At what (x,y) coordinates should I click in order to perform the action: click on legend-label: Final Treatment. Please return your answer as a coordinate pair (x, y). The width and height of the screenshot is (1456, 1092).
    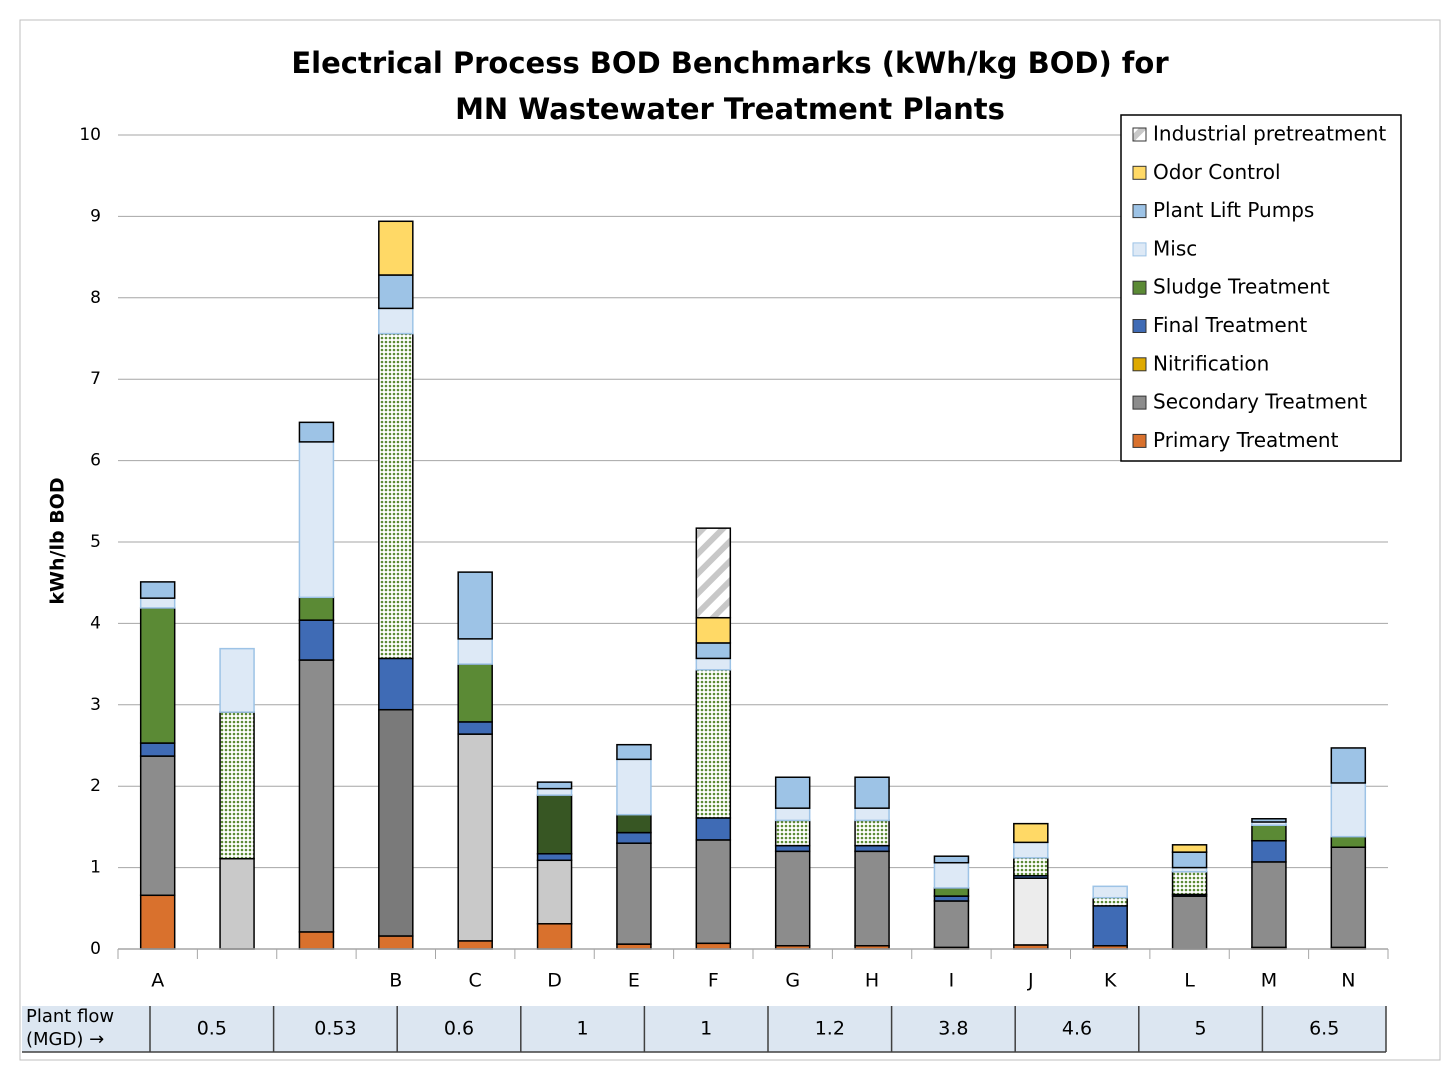
    Looking at the image, I should click on (1230, 325).